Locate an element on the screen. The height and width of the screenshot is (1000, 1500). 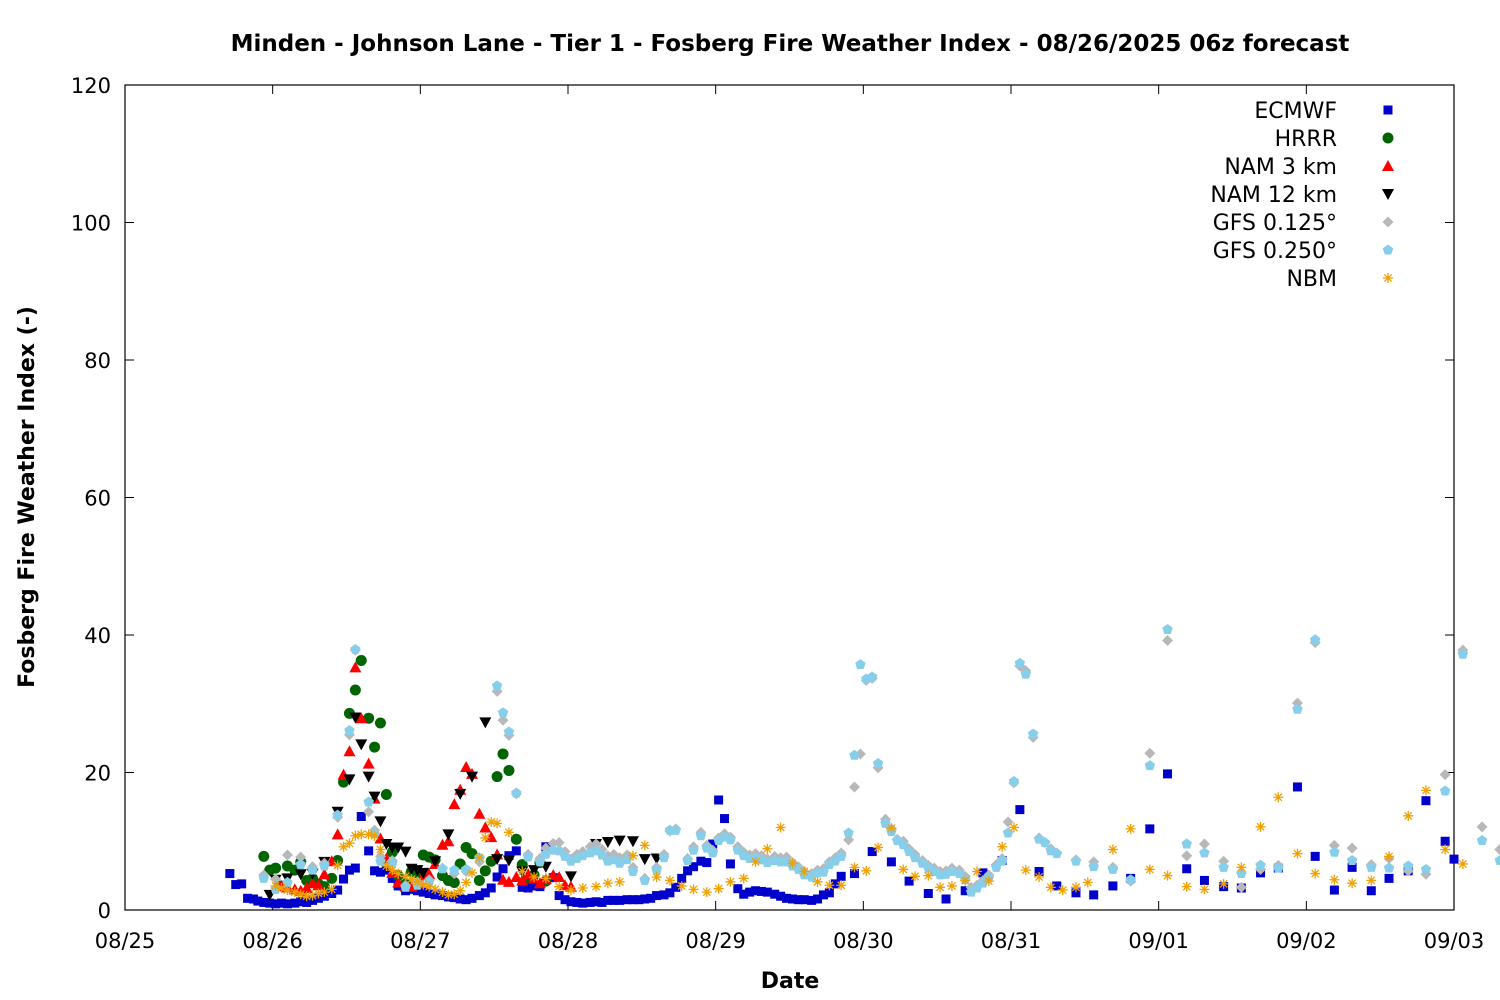
legend-label: GFS 0.125° is located at coordinates (1275, 223).